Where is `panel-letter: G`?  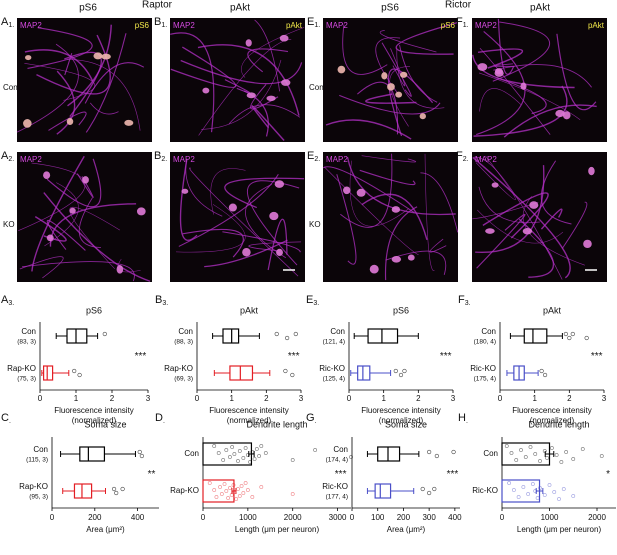 panel-letter: G is located at coordinates (310, 418).